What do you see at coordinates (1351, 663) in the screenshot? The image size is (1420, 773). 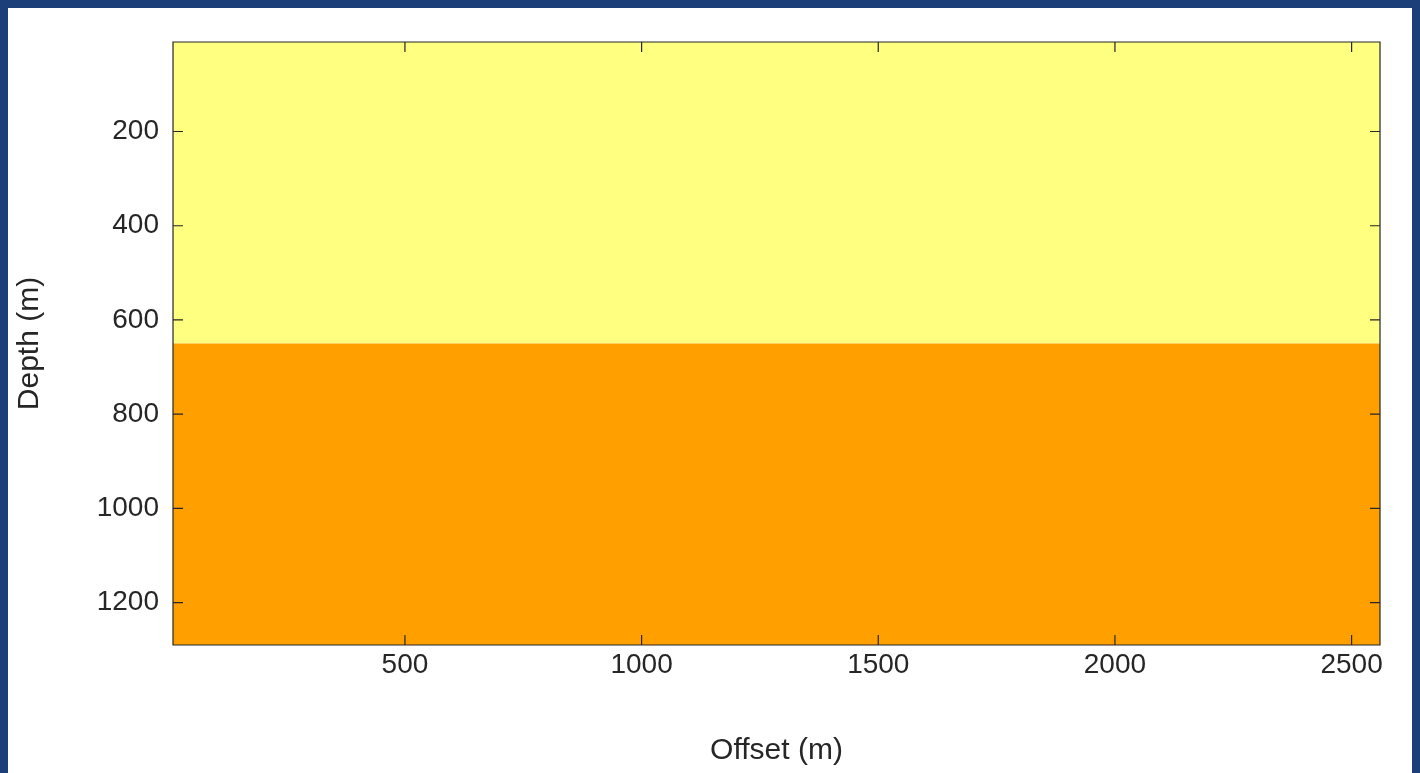 I see `x-tick-label: 2500` at bounding box center [1351, 663].